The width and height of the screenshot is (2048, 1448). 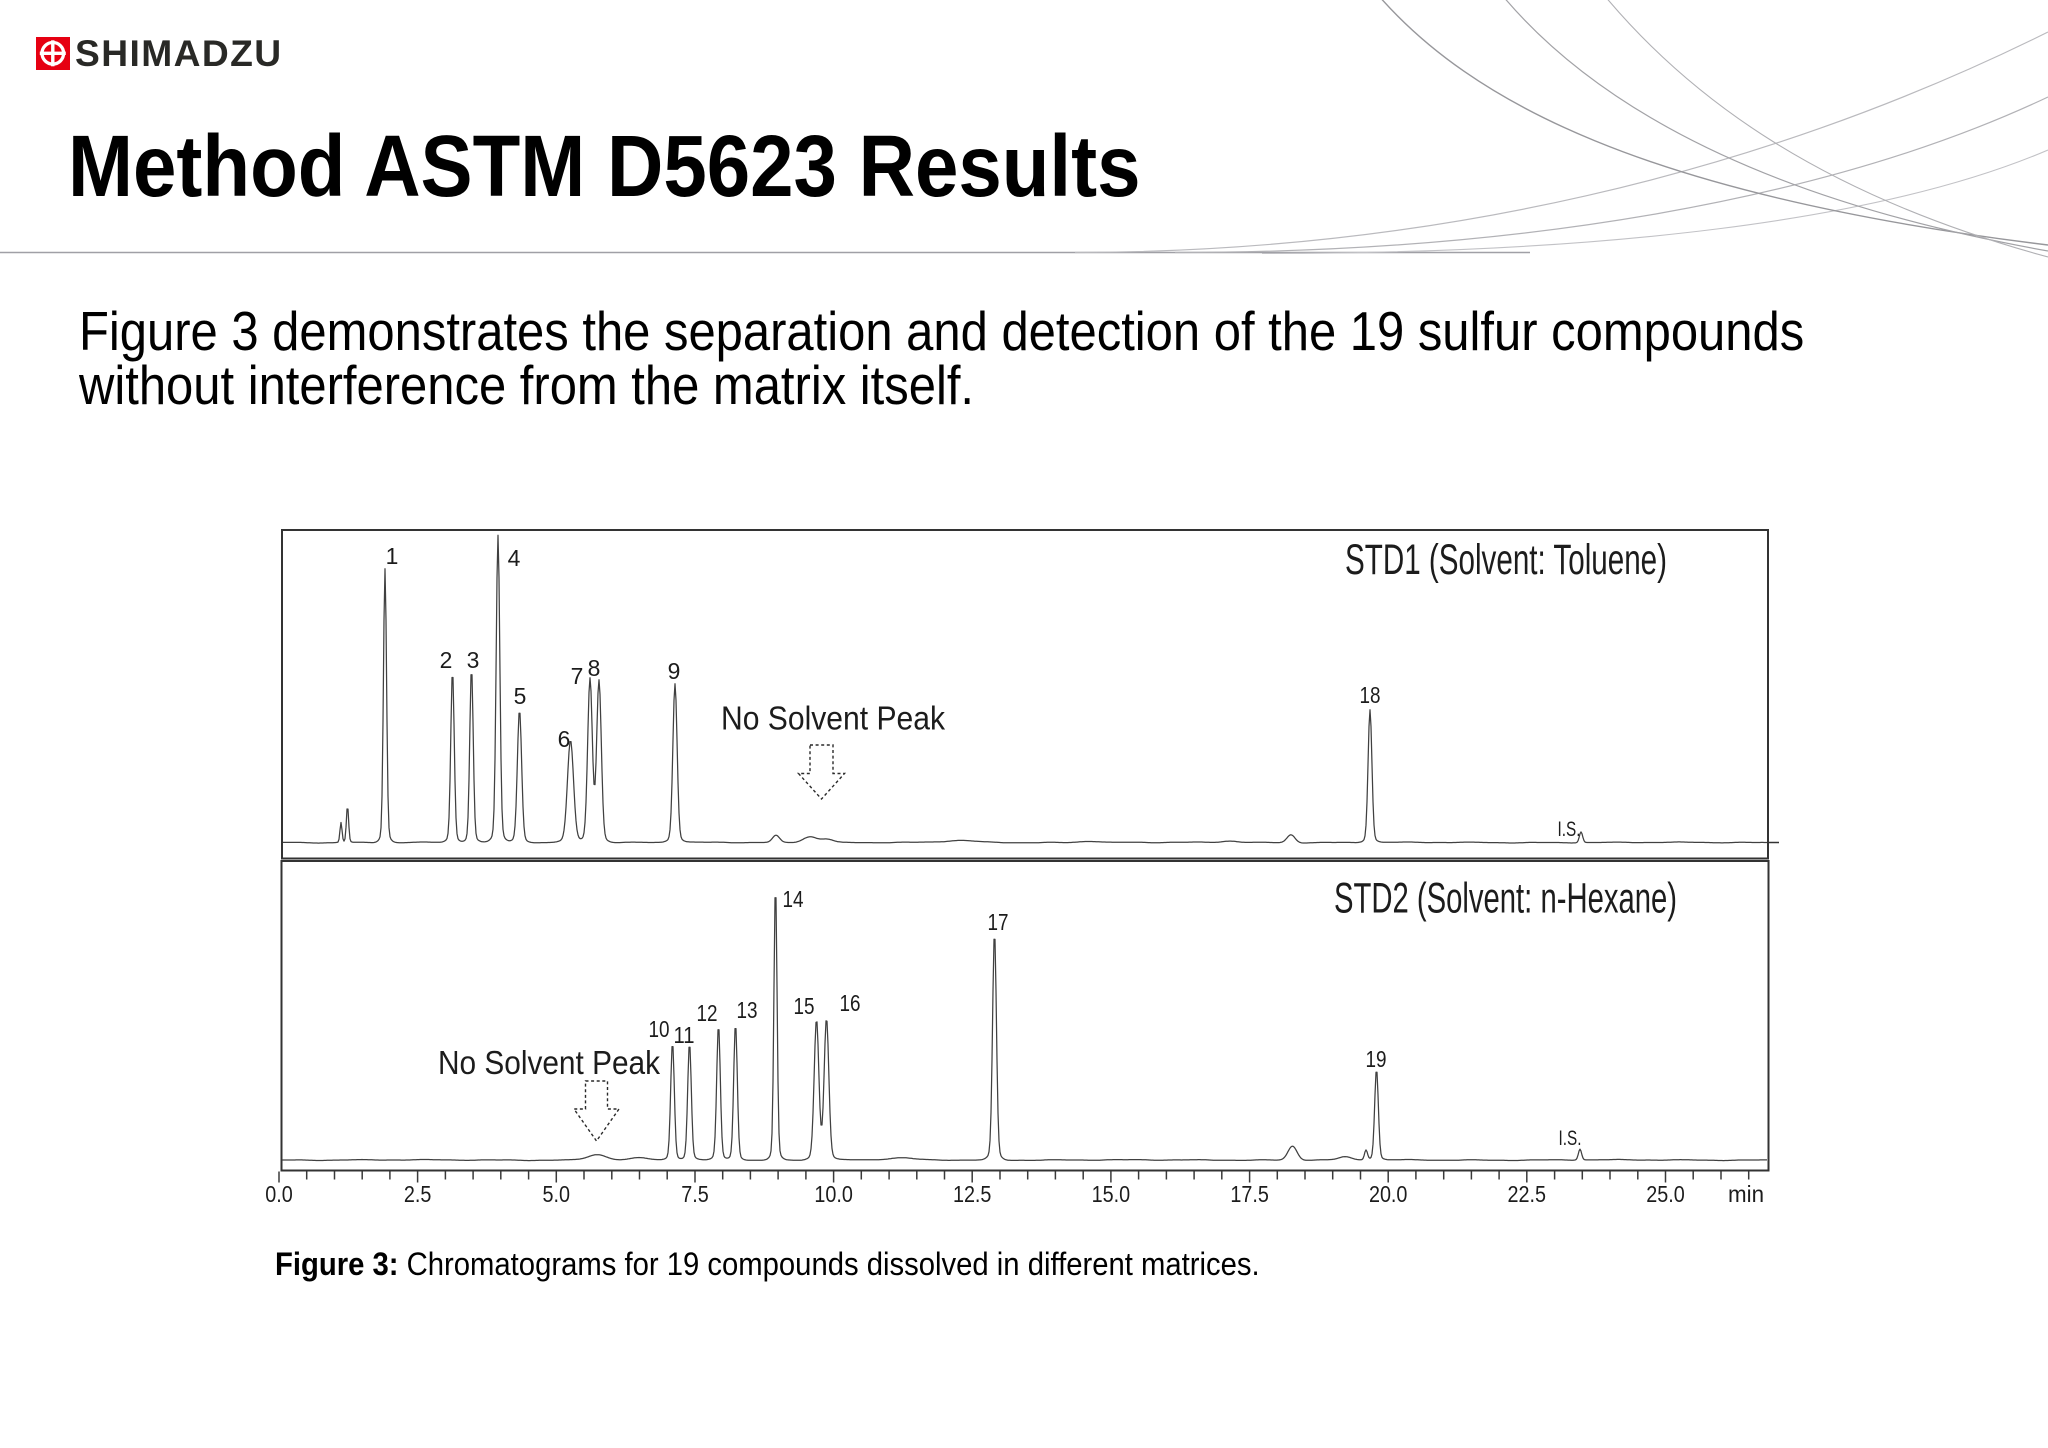 I want to click on svg-text: 11, so click(x=684, y=1035).